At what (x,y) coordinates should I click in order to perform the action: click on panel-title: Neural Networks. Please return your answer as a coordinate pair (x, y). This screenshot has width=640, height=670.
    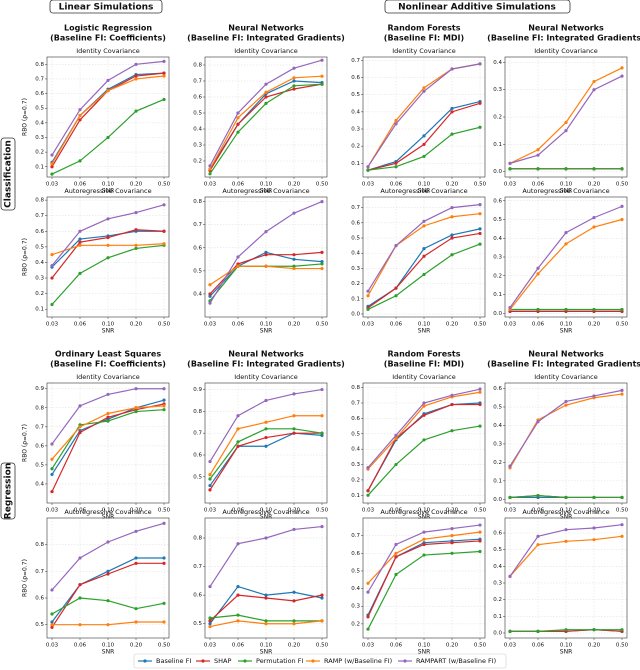
    Looking at the image, I should click on (266, 28).